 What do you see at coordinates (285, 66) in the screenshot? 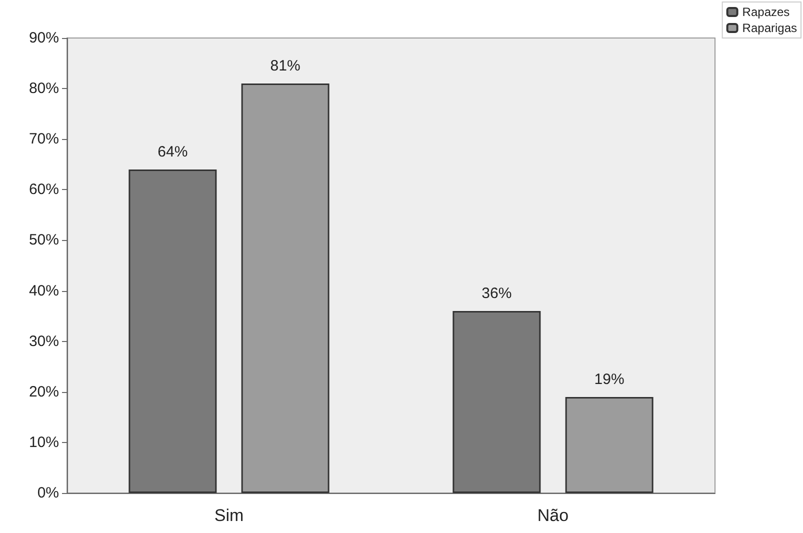
I see `data-label: 81%` at bounding box center [285, 66].